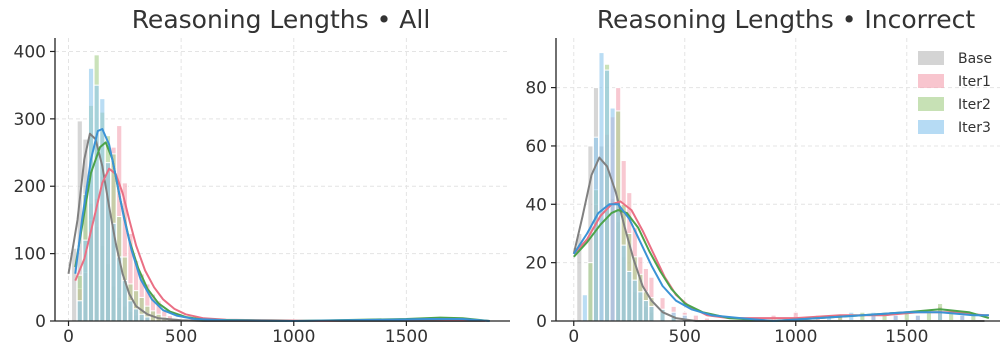 This screenshot has width=1005, height=344. I want to click on legend-label: Iter1, so click(974, 82).